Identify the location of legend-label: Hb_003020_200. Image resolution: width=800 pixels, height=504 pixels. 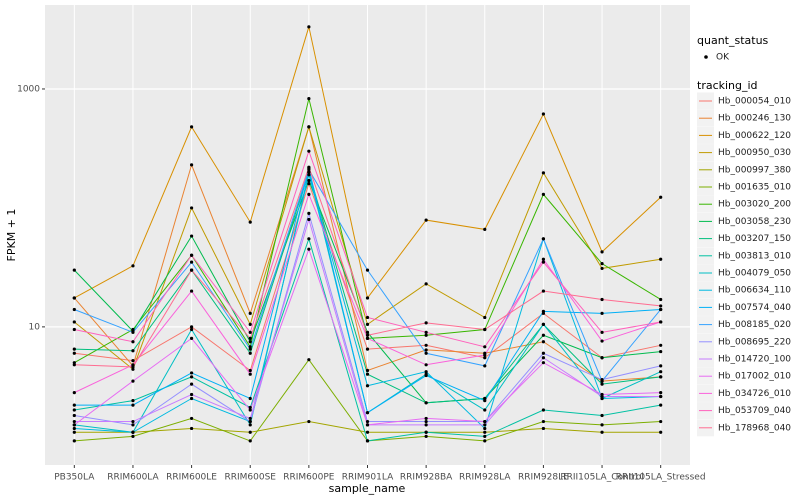
(754, 205).